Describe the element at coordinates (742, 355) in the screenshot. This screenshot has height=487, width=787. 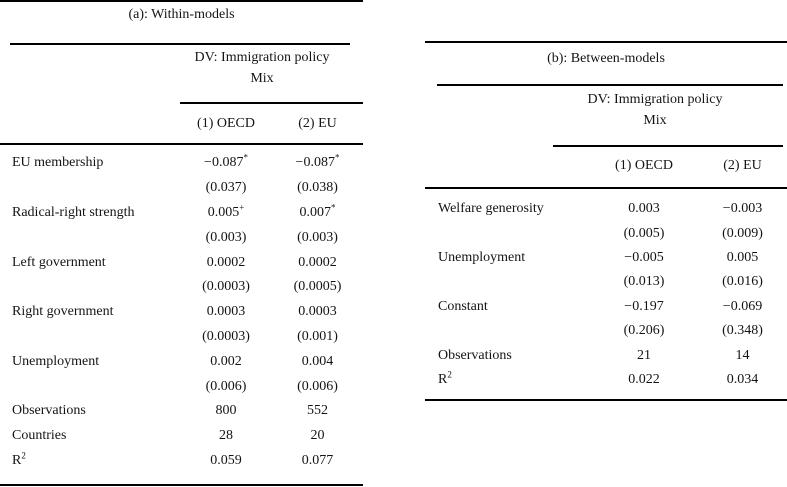
I see `cell-value: 14` at that location.